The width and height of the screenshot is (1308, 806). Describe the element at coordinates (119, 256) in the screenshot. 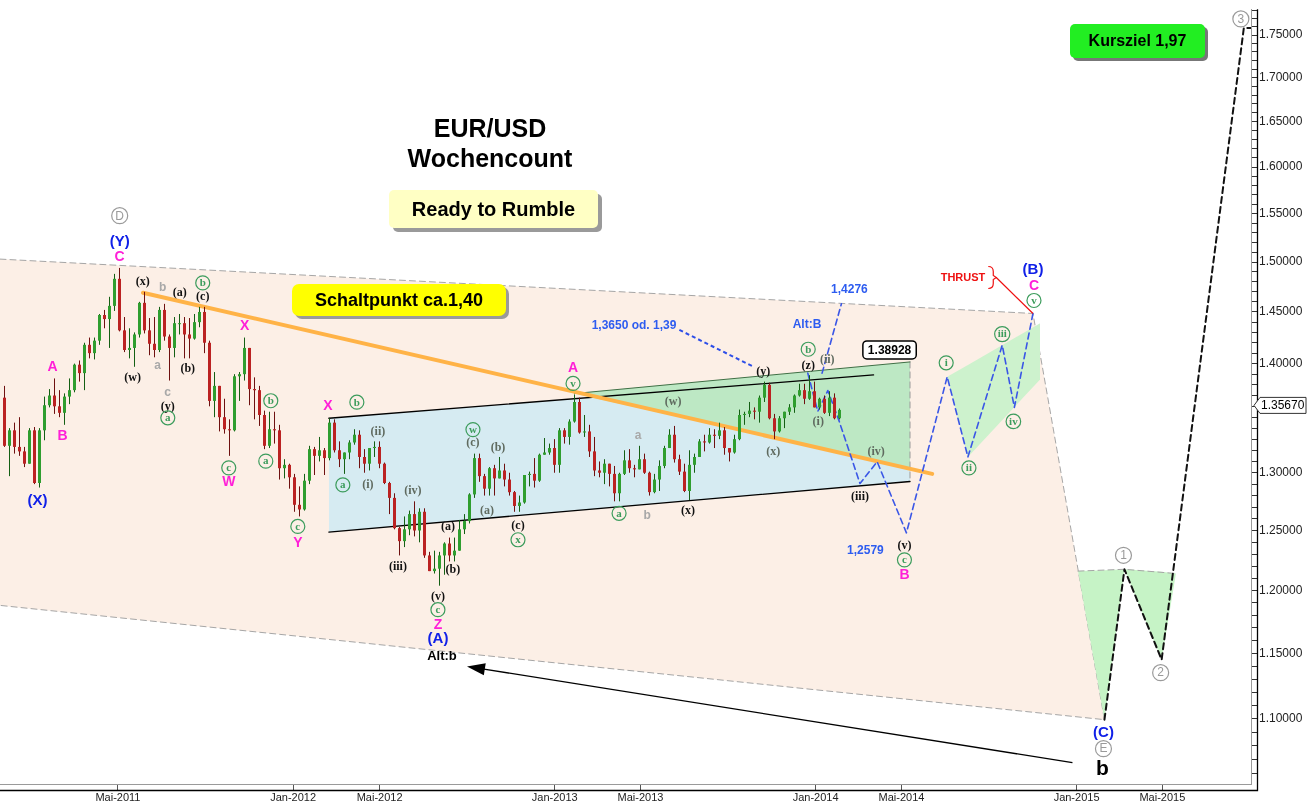

I see `annotation: C` at that location.